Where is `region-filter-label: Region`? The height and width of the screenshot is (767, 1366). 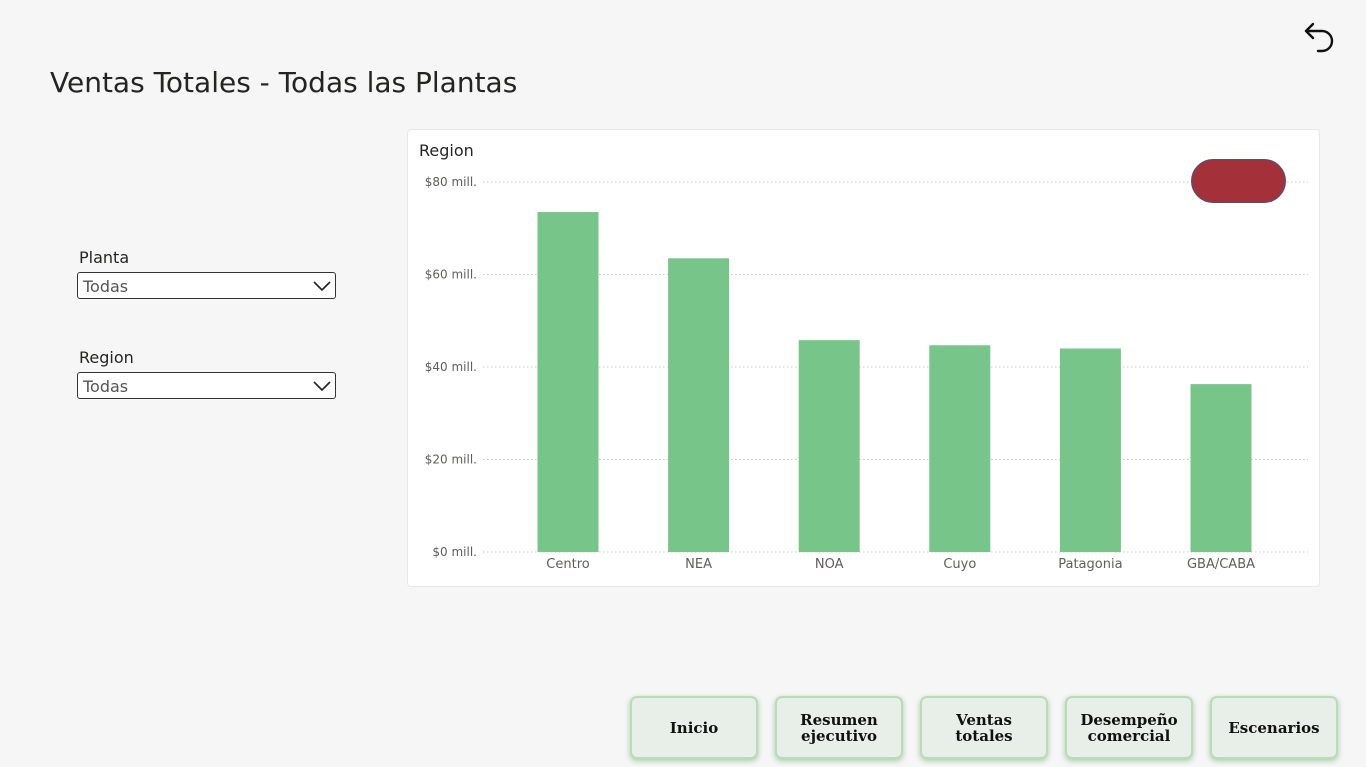
region-filter-label: Region is located at coordinates (106, 357).